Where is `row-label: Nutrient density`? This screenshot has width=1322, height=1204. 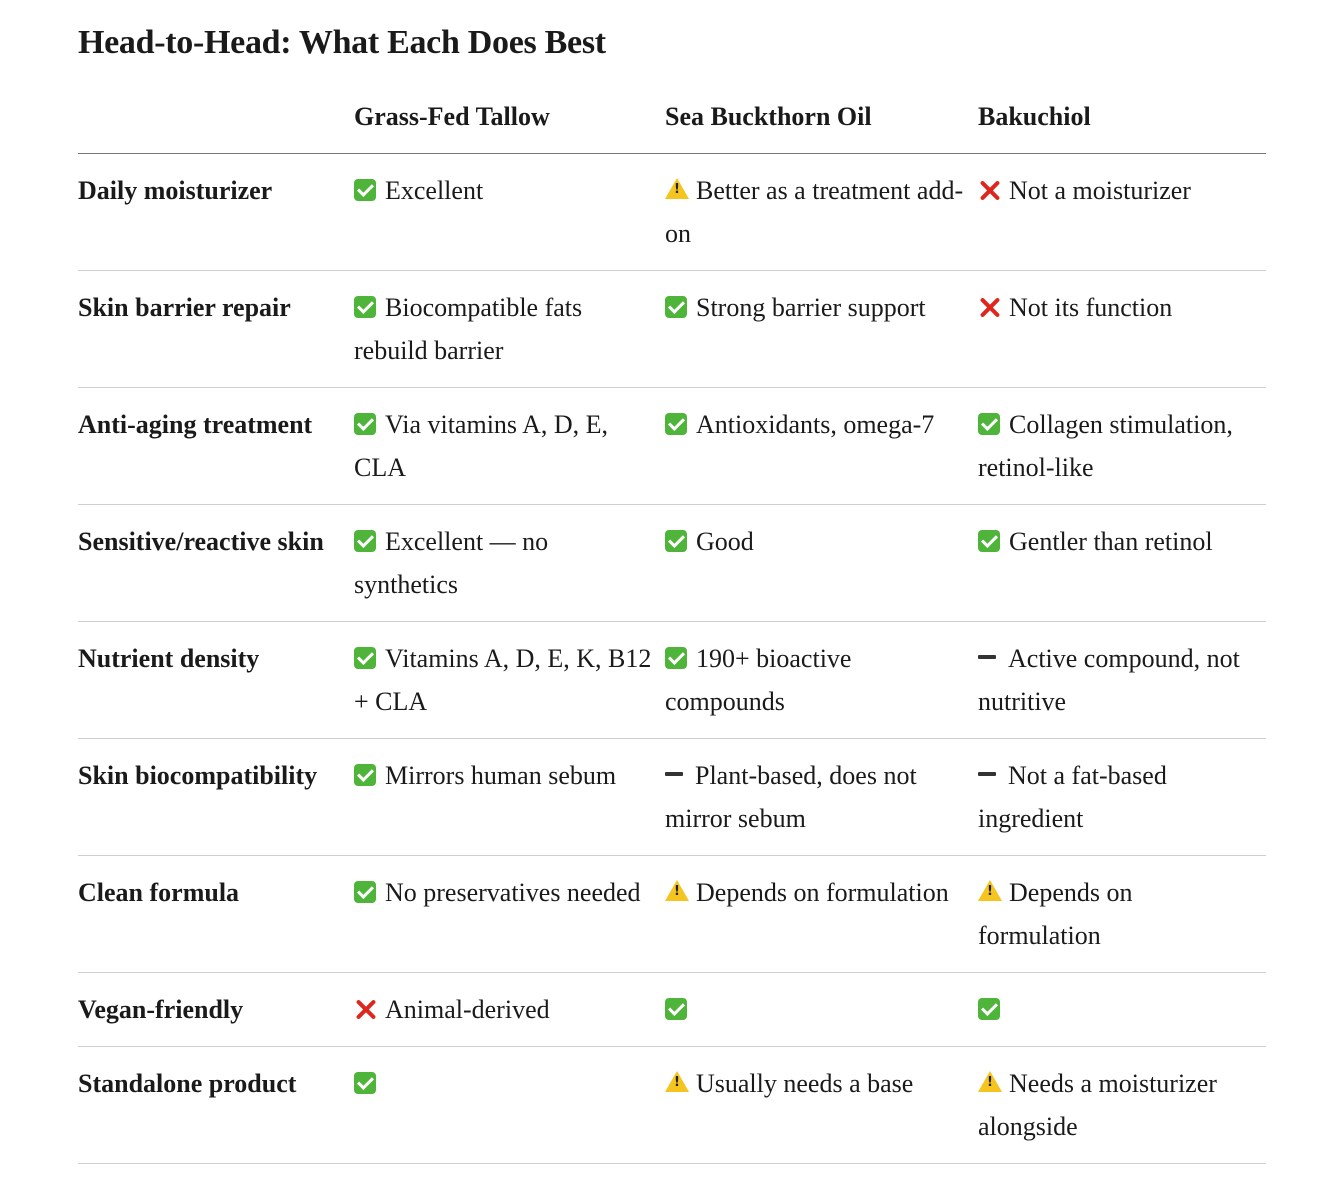 row-label: Nutrient density is located at coordinates (216, 680).